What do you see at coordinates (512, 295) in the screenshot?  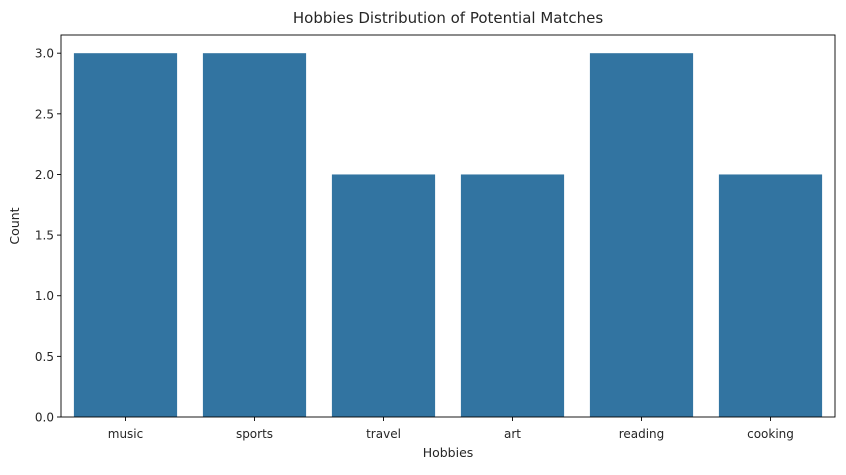 I see `bar-art` at bounding box center [512, 295].